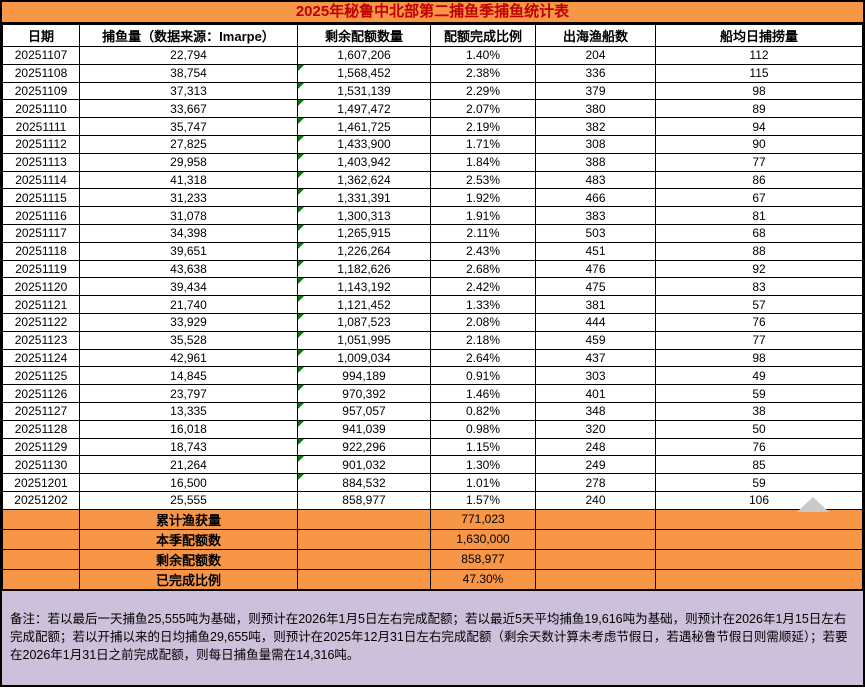 The width and height of the screenshot is (865, 689). I want to click on boats-at-sea-cell: 466, so click(595, 198).